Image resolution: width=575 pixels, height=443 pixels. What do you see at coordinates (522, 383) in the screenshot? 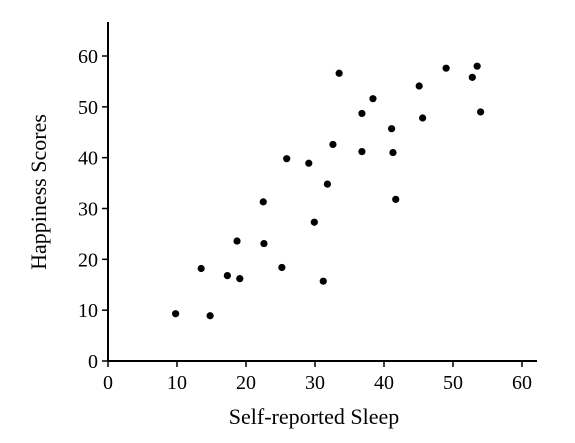
I see `x-tick-label: 60` at bounding box center [522, 383].